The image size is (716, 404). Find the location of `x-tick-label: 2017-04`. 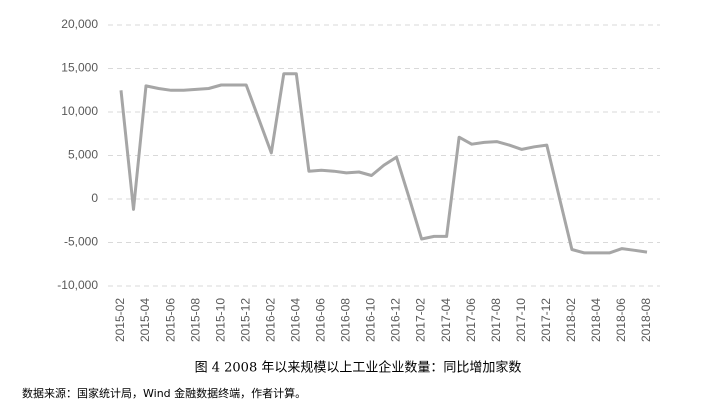

x-tick-label: 2017-04 is located at coordinates (446, 320).